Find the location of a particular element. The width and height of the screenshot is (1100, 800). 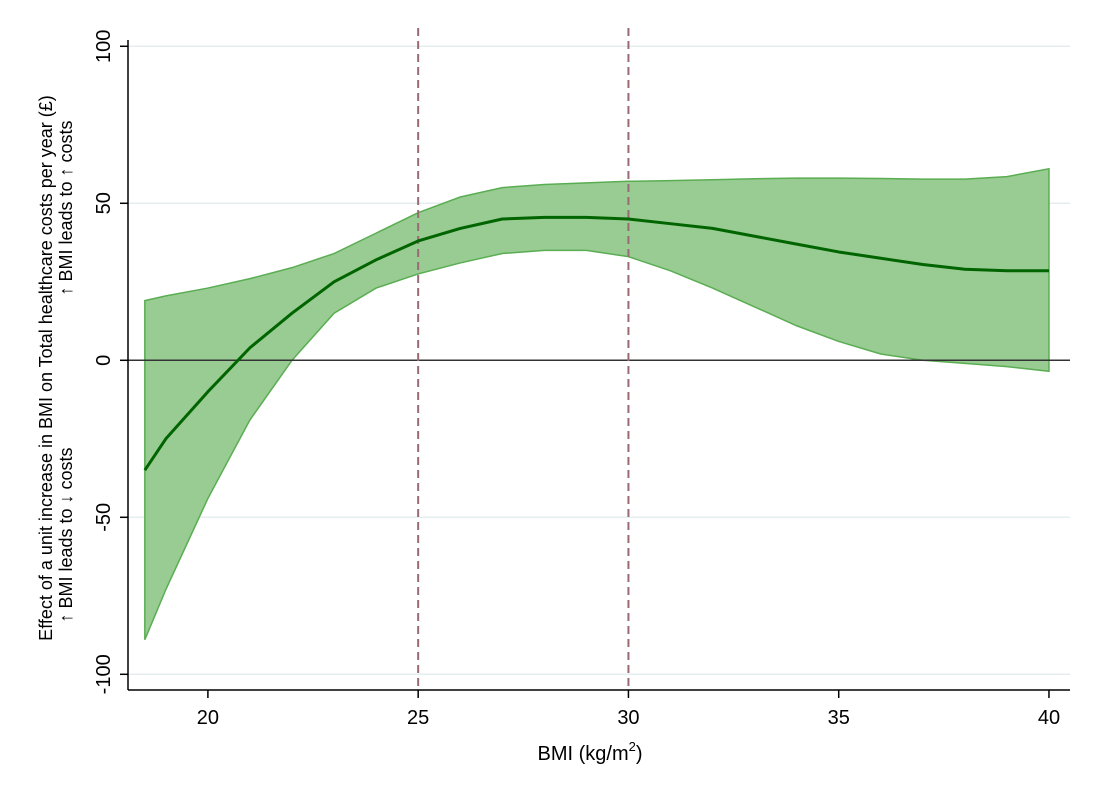

y-tick-label: 100 is located at coordinates (104, 46).